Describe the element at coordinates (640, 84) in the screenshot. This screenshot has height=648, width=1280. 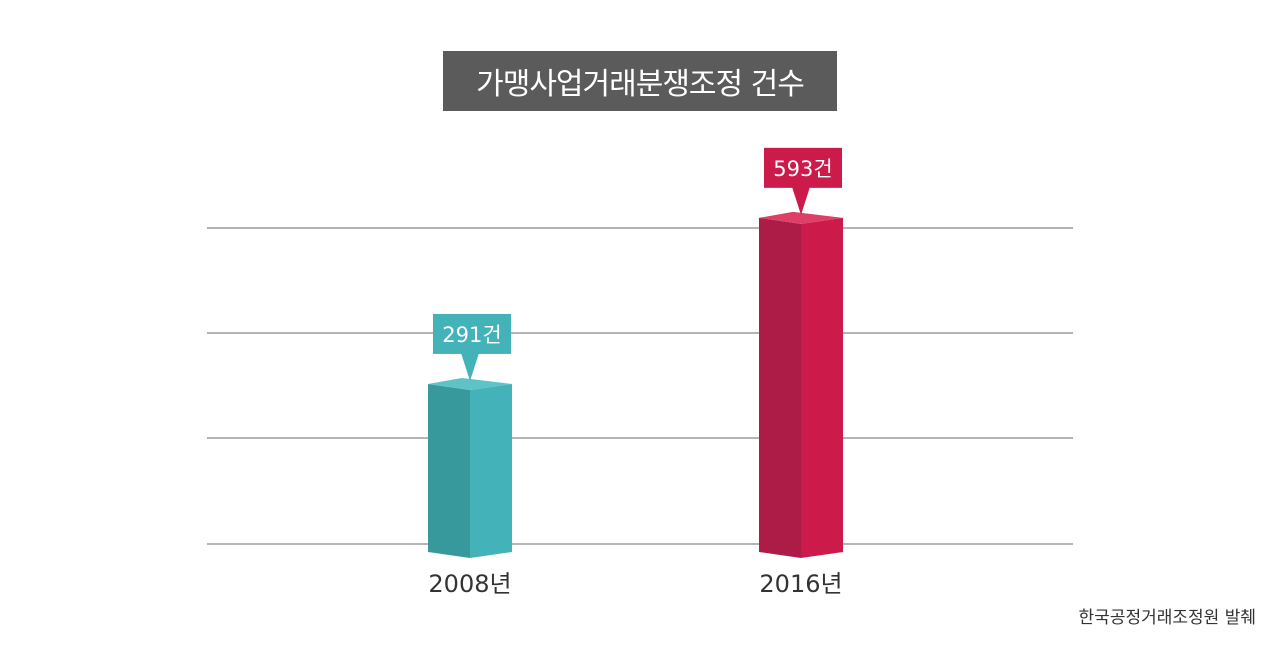
I see `chart-title: 가맹사업거래분쟁조정 건수` at that location.